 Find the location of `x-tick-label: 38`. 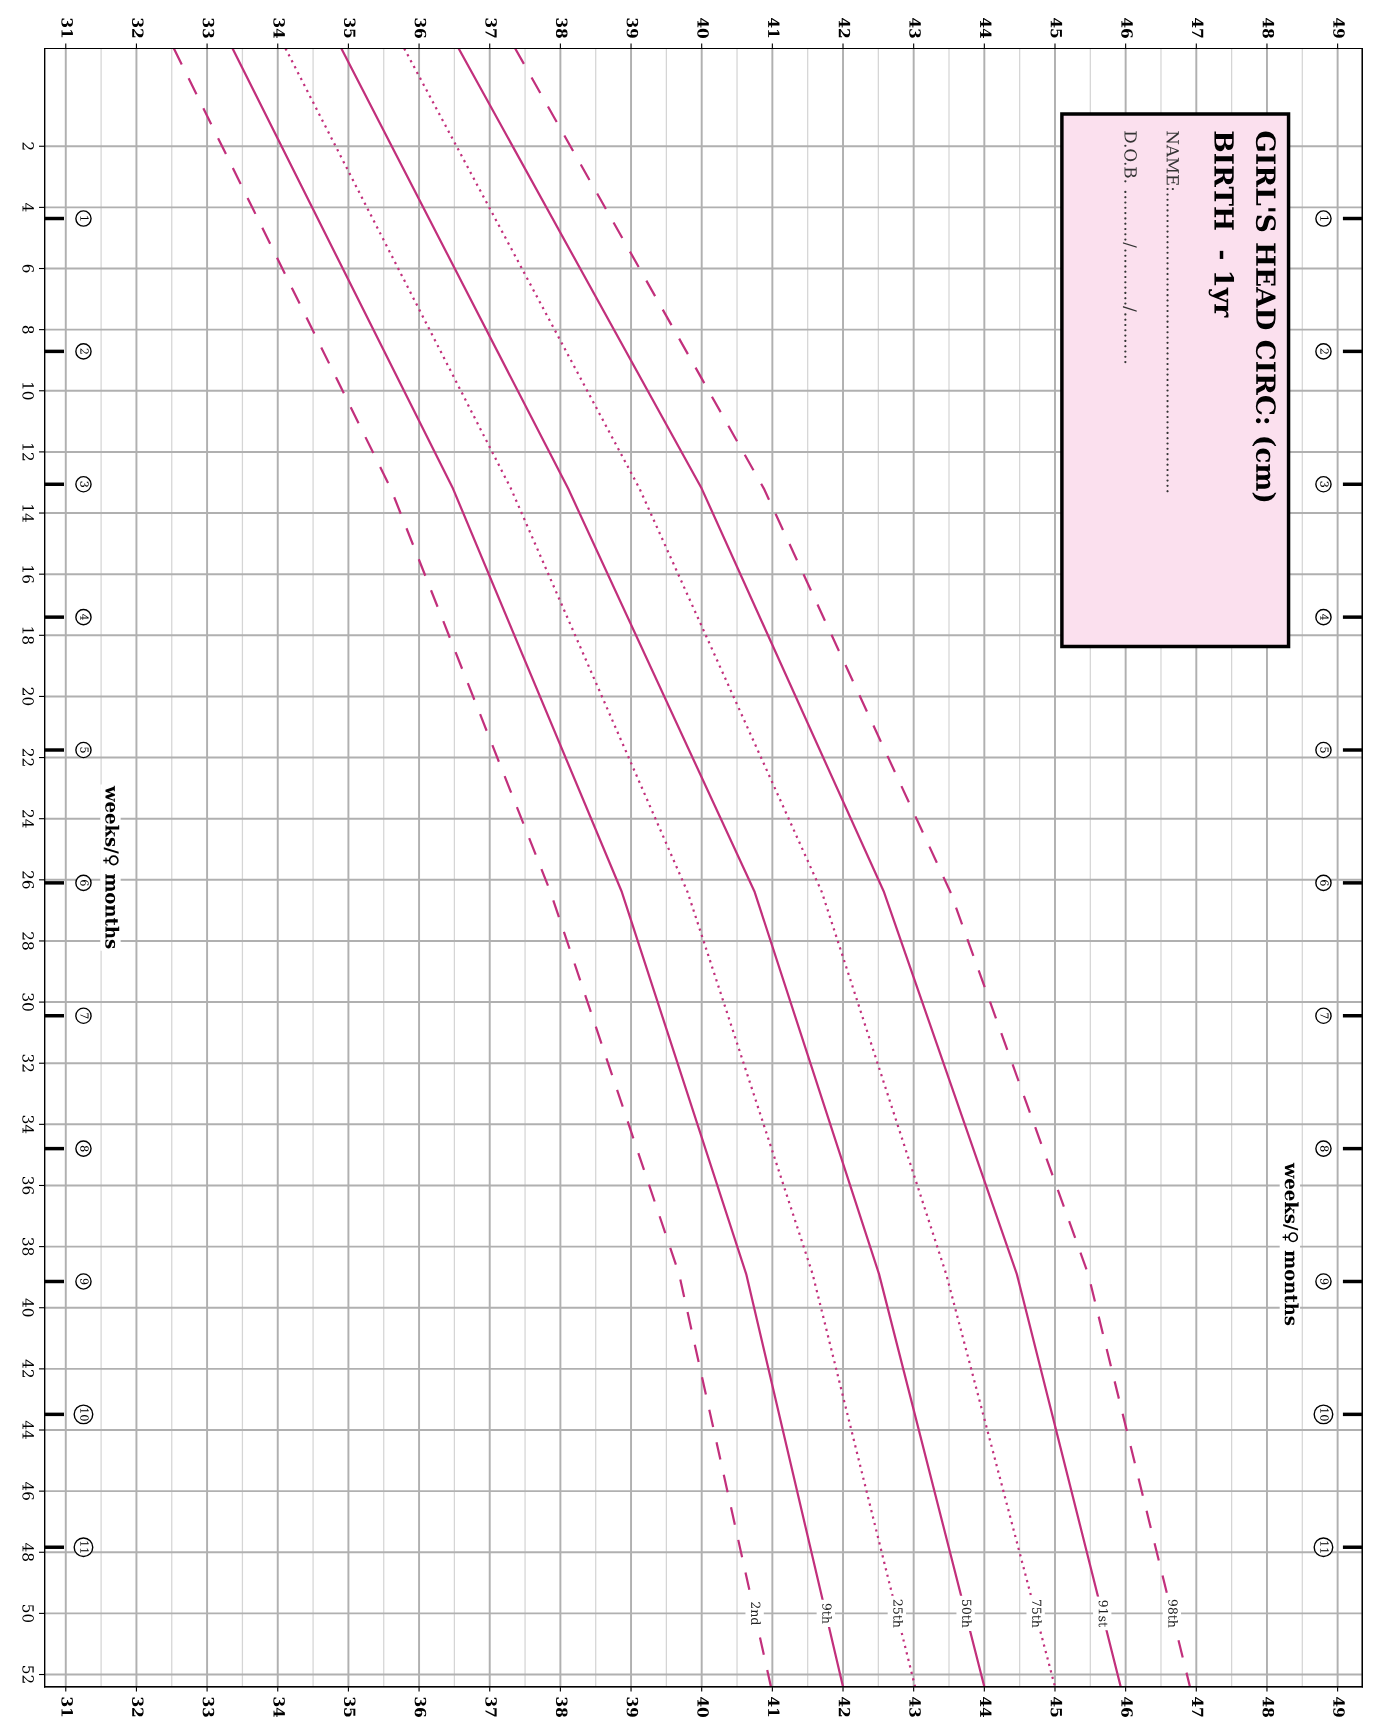

x-tick-label: 38 is located at coordinates (561, 28).